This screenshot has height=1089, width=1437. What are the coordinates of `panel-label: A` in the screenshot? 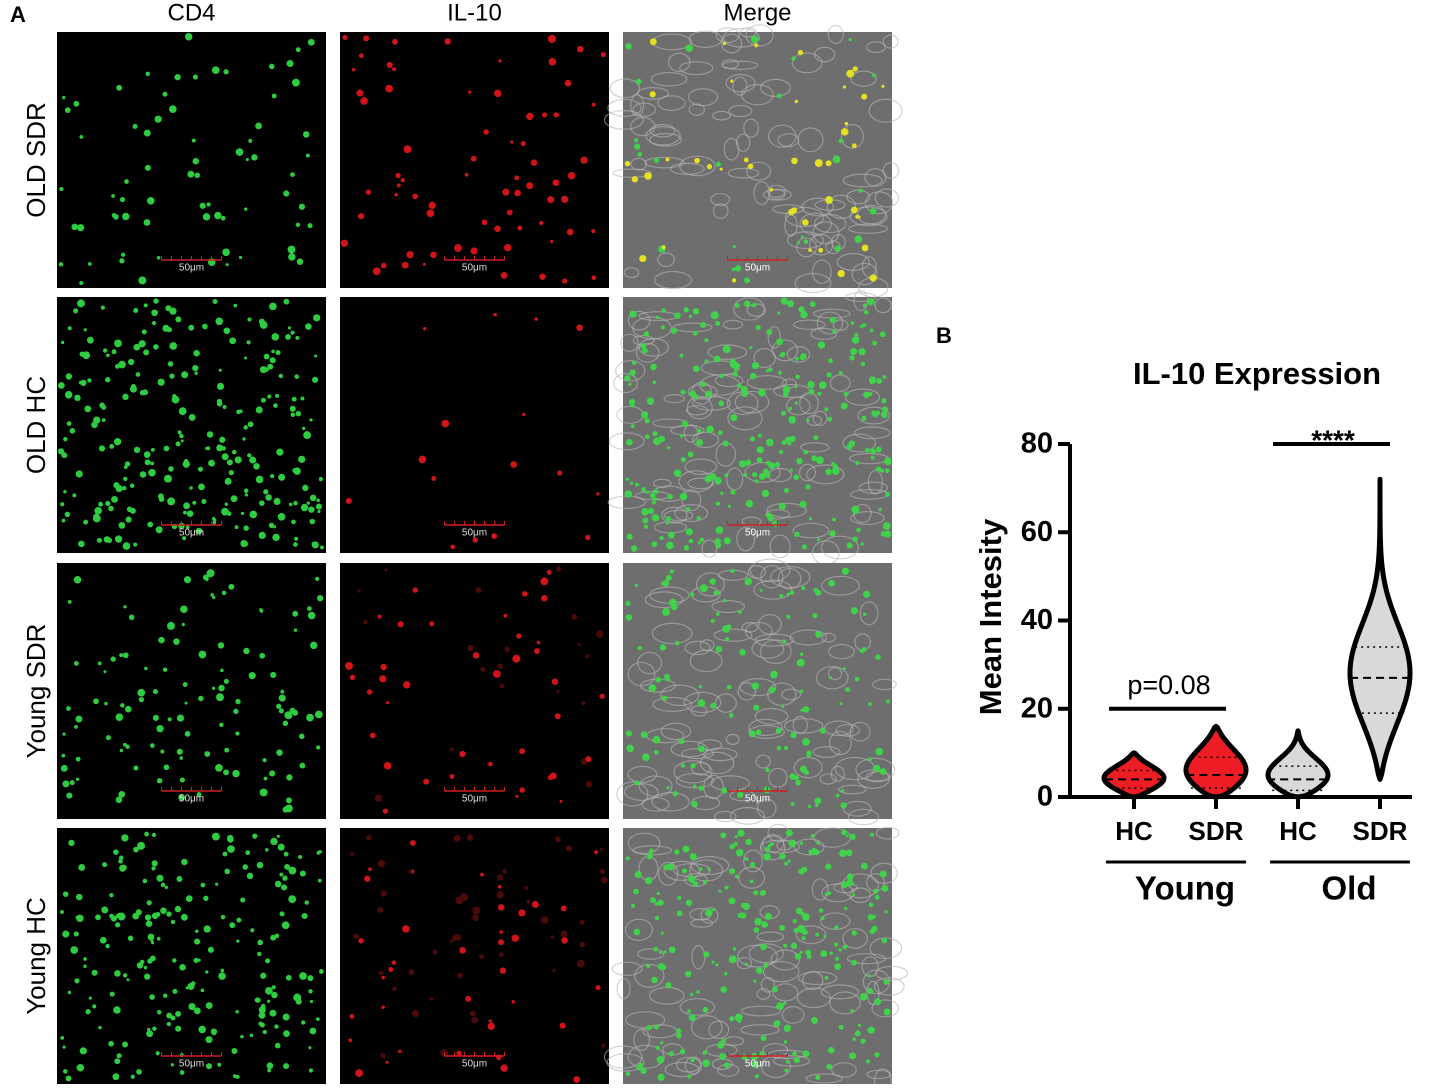 It's located at (18, 14).